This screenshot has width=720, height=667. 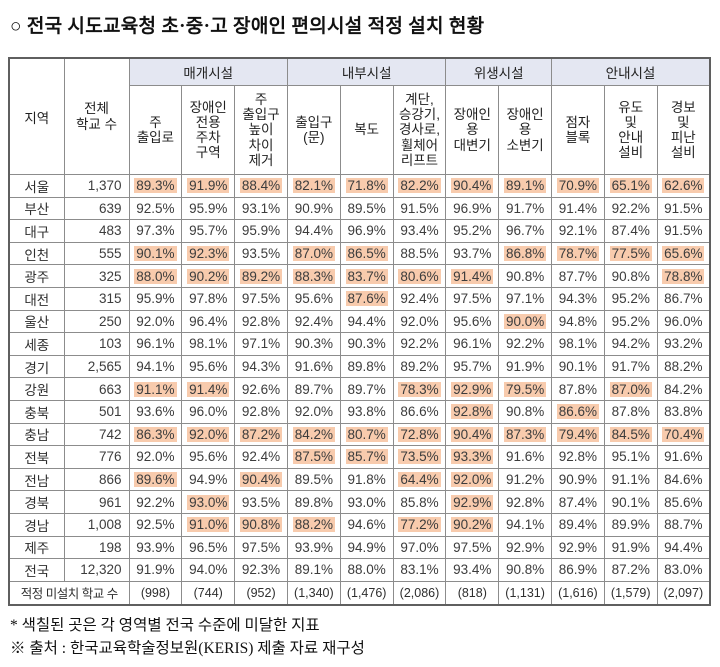 I want to click on rate-cell: 73.5%, so click(x=419, y=457).